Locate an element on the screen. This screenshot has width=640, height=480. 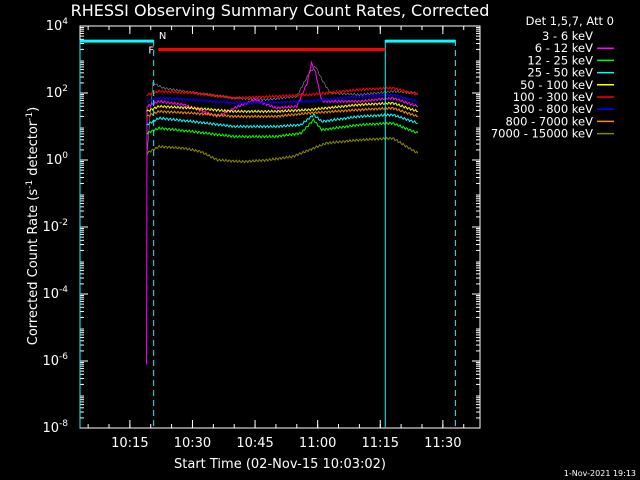
y-axis-label-end: ) is located at coordinates (33, 109).